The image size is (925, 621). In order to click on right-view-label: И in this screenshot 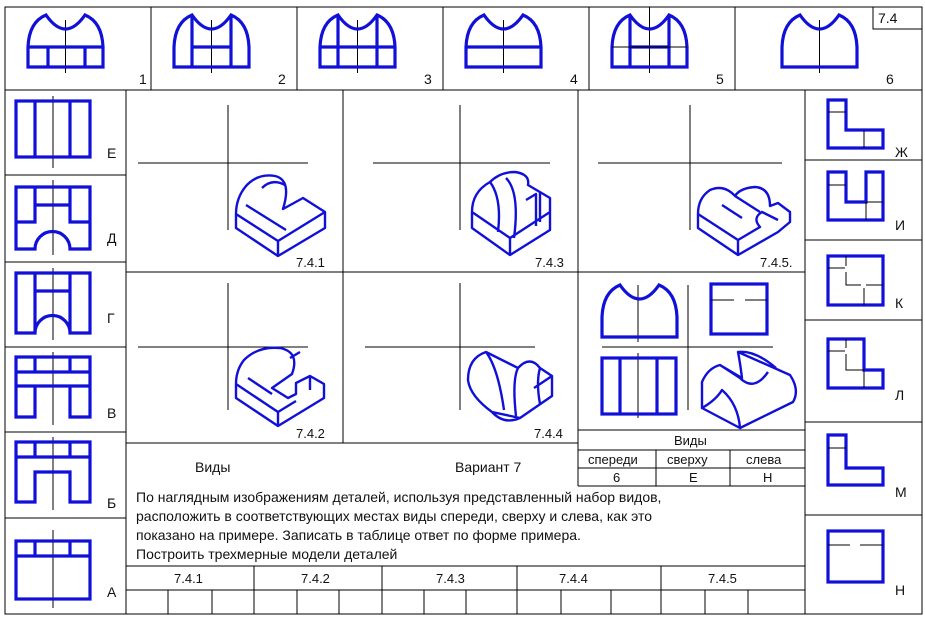, I will do `click(900, 225)`.